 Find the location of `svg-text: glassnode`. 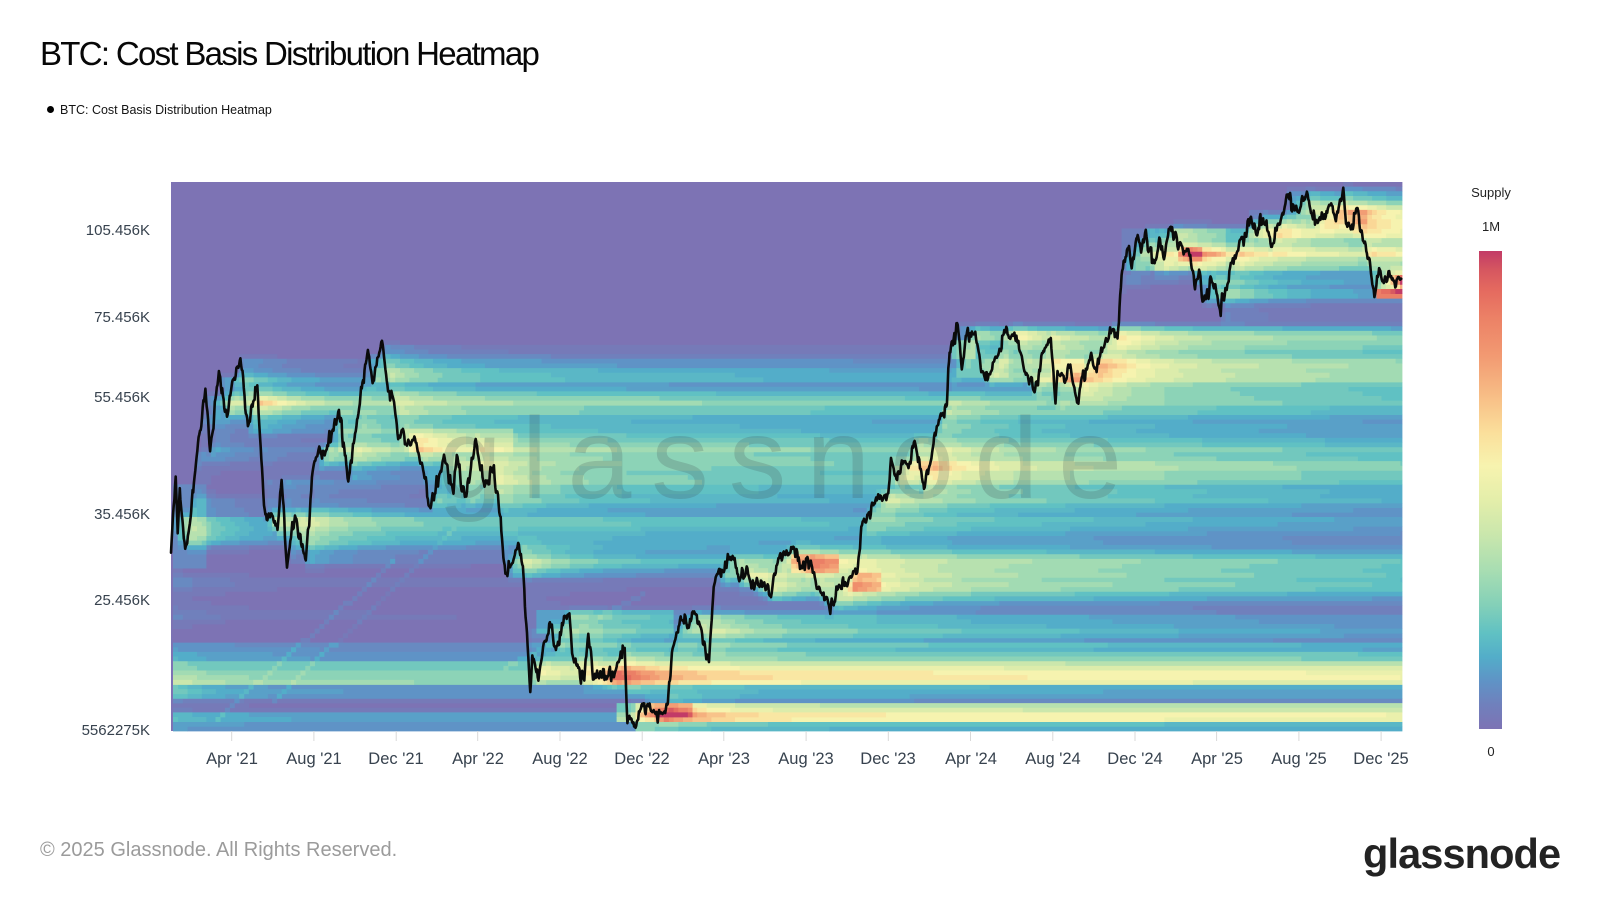

svg-text: glassnode is located at coordinates (790, 459).